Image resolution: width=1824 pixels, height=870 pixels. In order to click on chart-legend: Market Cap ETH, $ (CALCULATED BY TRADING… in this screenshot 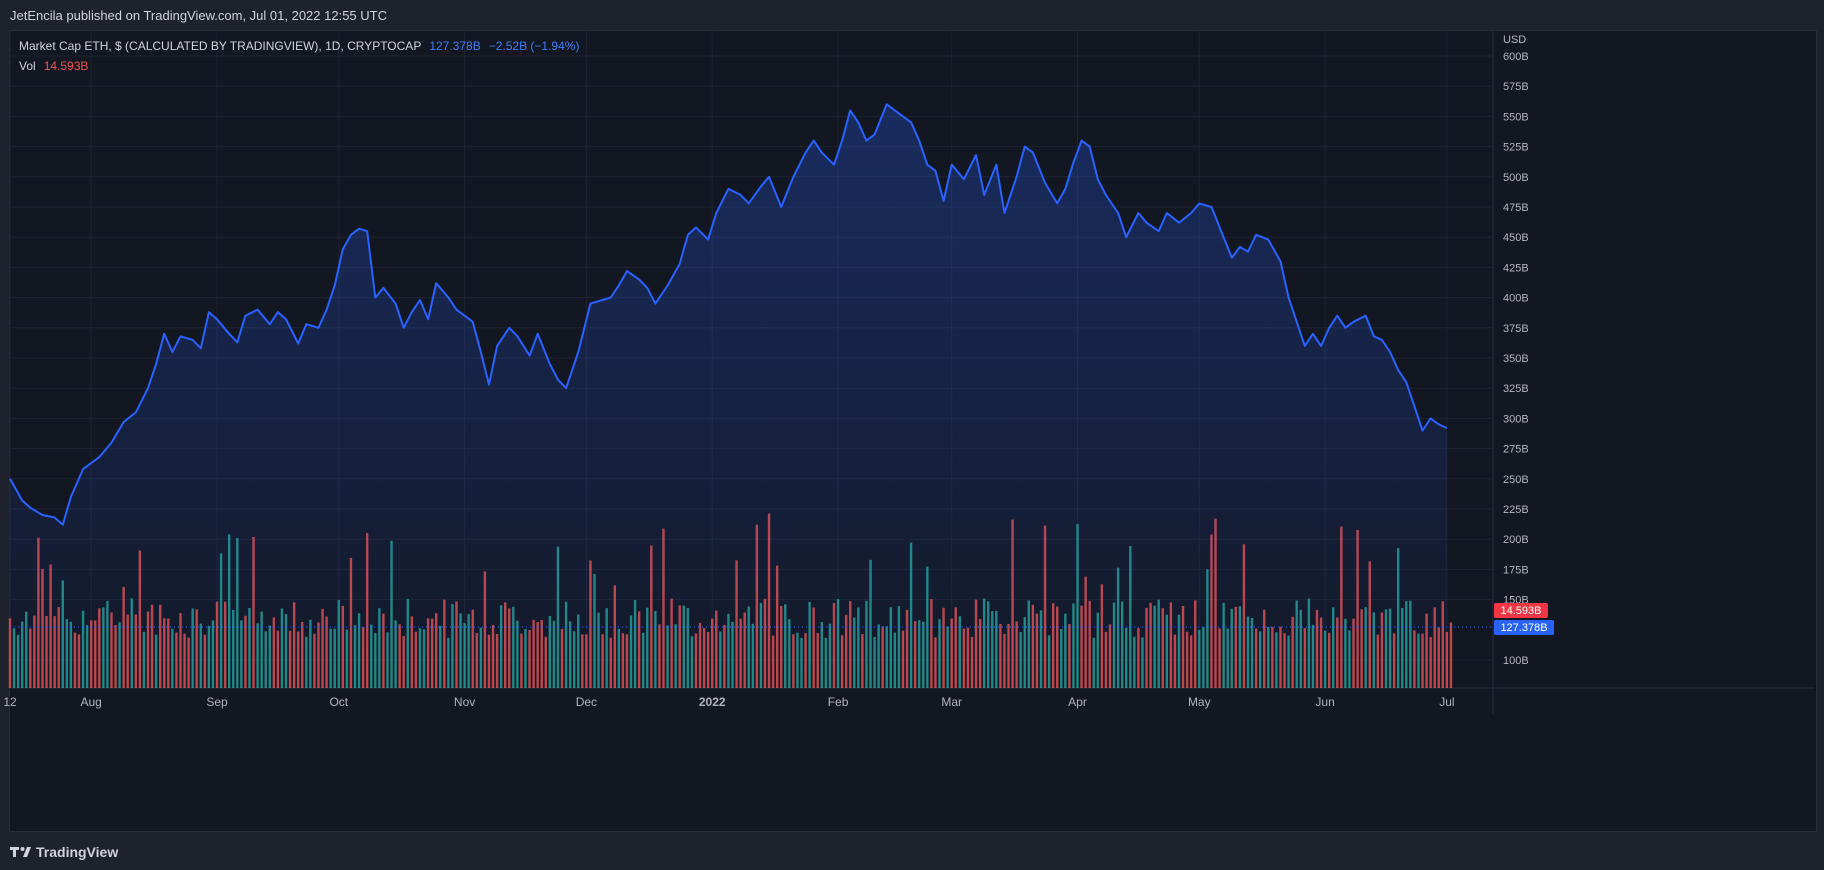, I will do `click(299, 46)`.